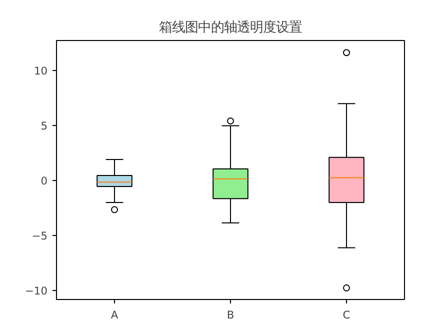 The image size is (448, 336). Describe the element at coordinates (44, 125) in the screenshot. I see `y-tick-label: 5` at that location.